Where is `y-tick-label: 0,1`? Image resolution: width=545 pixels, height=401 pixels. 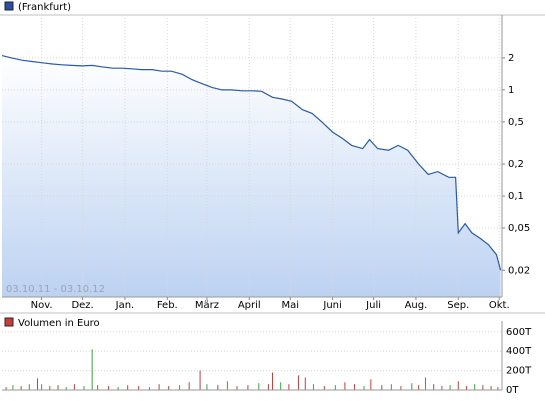
y-tick-label: 0,1 is located at coordinates (516, 196).